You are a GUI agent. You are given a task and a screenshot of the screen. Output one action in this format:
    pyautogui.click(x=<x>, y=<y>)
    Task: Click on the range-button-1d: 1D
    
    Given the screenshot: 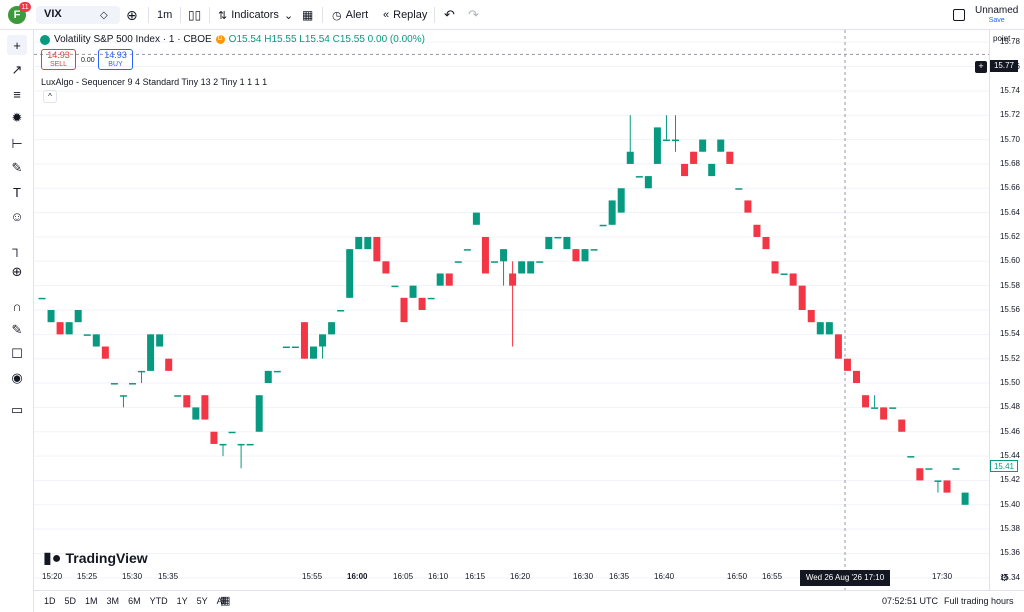 What is the action you would take?
    pyautogui.click(x=50, y=601)
    